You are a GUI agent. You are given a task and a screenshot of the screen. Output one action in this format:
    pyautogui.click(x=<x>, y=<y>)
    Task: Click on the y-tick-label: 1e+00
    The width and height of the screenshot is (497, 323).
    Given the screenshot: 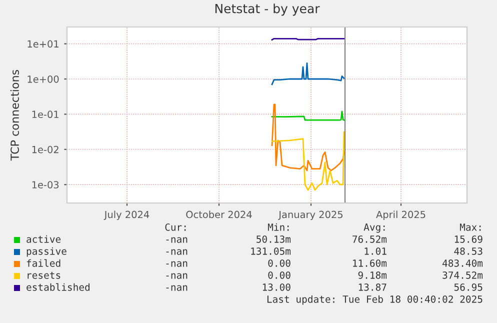 What is the action you would take?
    pyautogui.click(x=43, y=79)
    